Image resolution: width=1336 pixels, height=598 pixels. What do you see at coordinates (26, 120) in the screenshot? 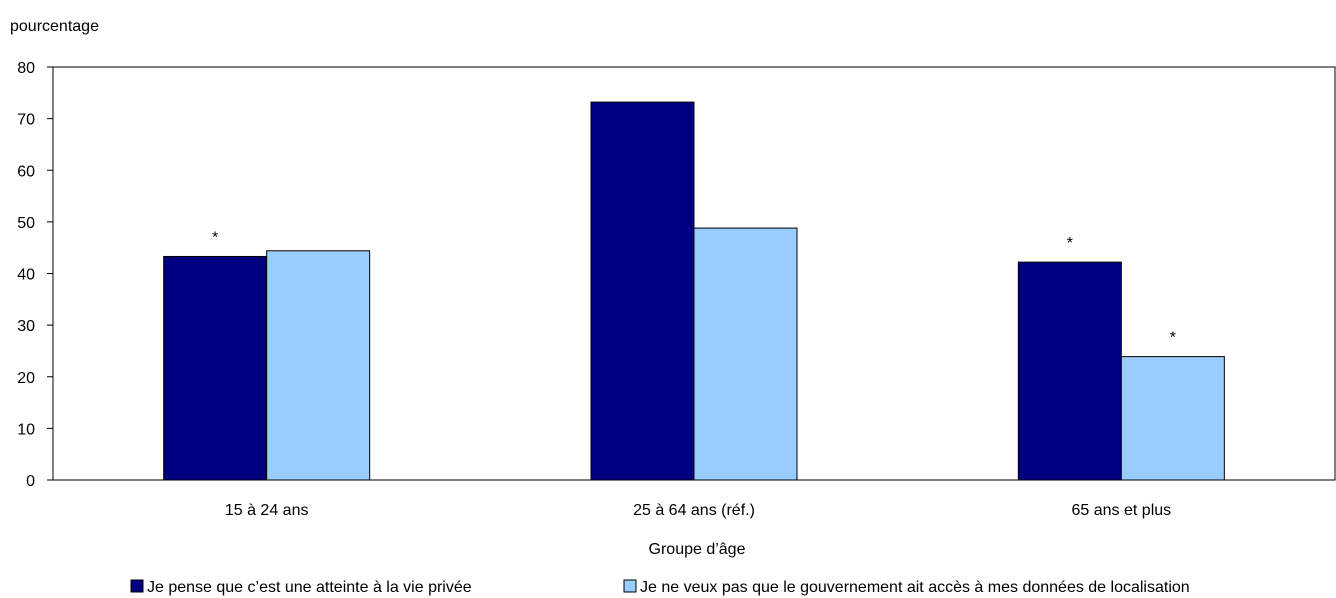
I see `y-tick-label-70: 70` at bounding box center [26, 120].